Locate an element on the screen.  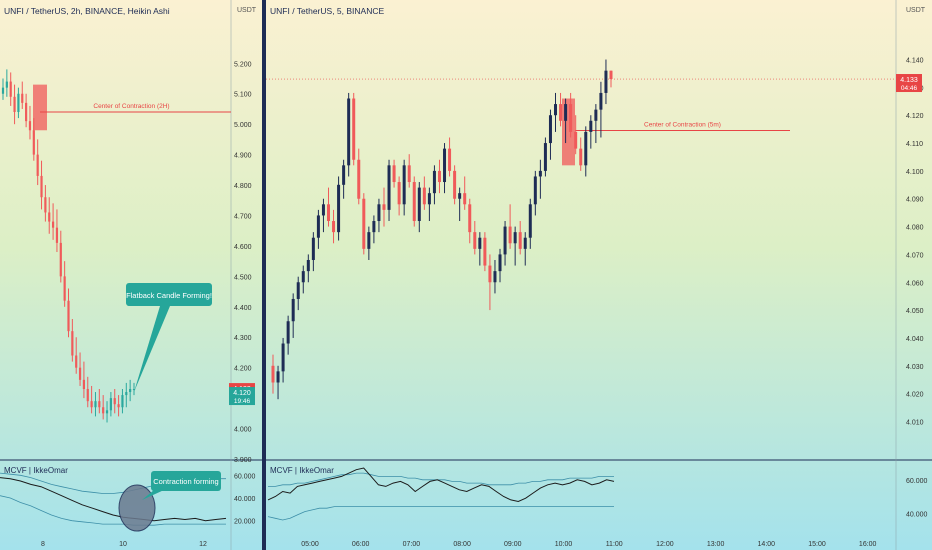
left-level-label: Center of Contraction (2H) is located at coordinates (131, 106).